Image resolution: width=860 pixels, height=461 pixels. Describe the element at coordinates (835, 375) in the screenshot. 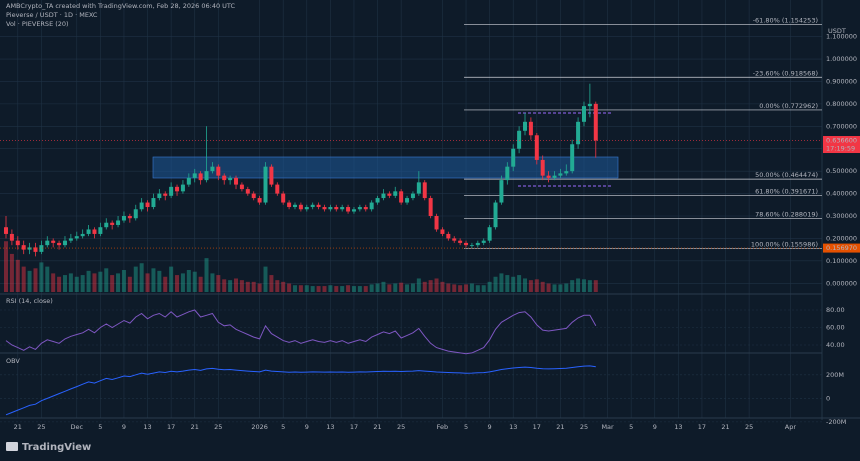

I see `y-tick-label: 200M` at that location.